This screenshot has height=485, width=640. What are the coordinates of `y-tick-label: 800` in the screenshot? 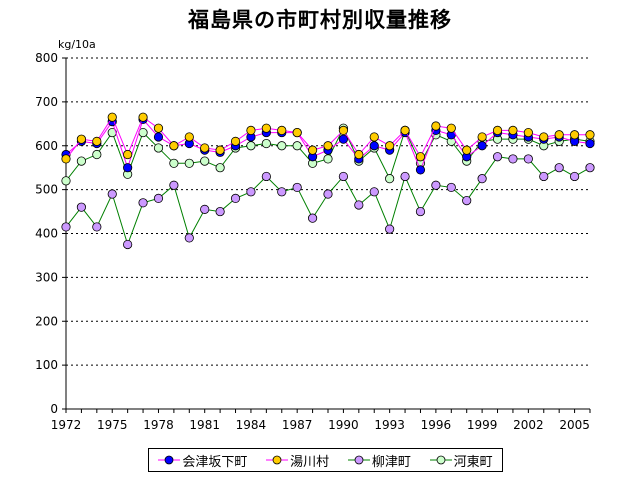 It's located at (46, 58).